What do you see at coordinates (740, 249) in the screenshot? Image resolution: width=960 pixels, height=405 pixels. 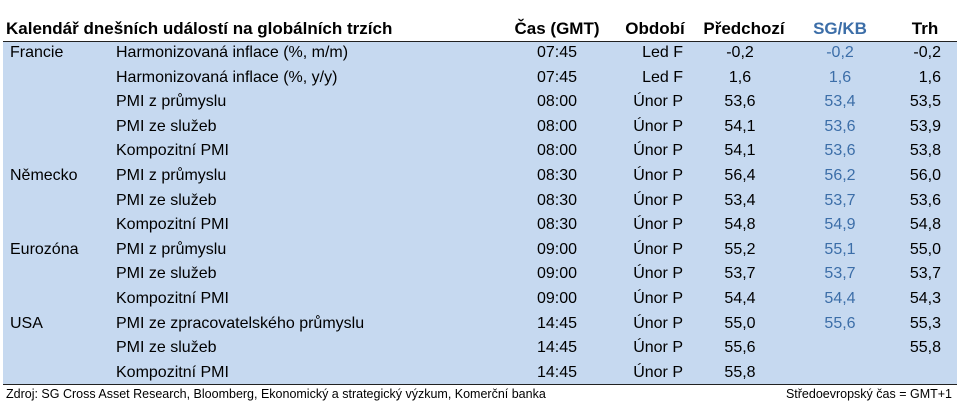 I see `previous: 55,2` at bounding box center [740, 249].